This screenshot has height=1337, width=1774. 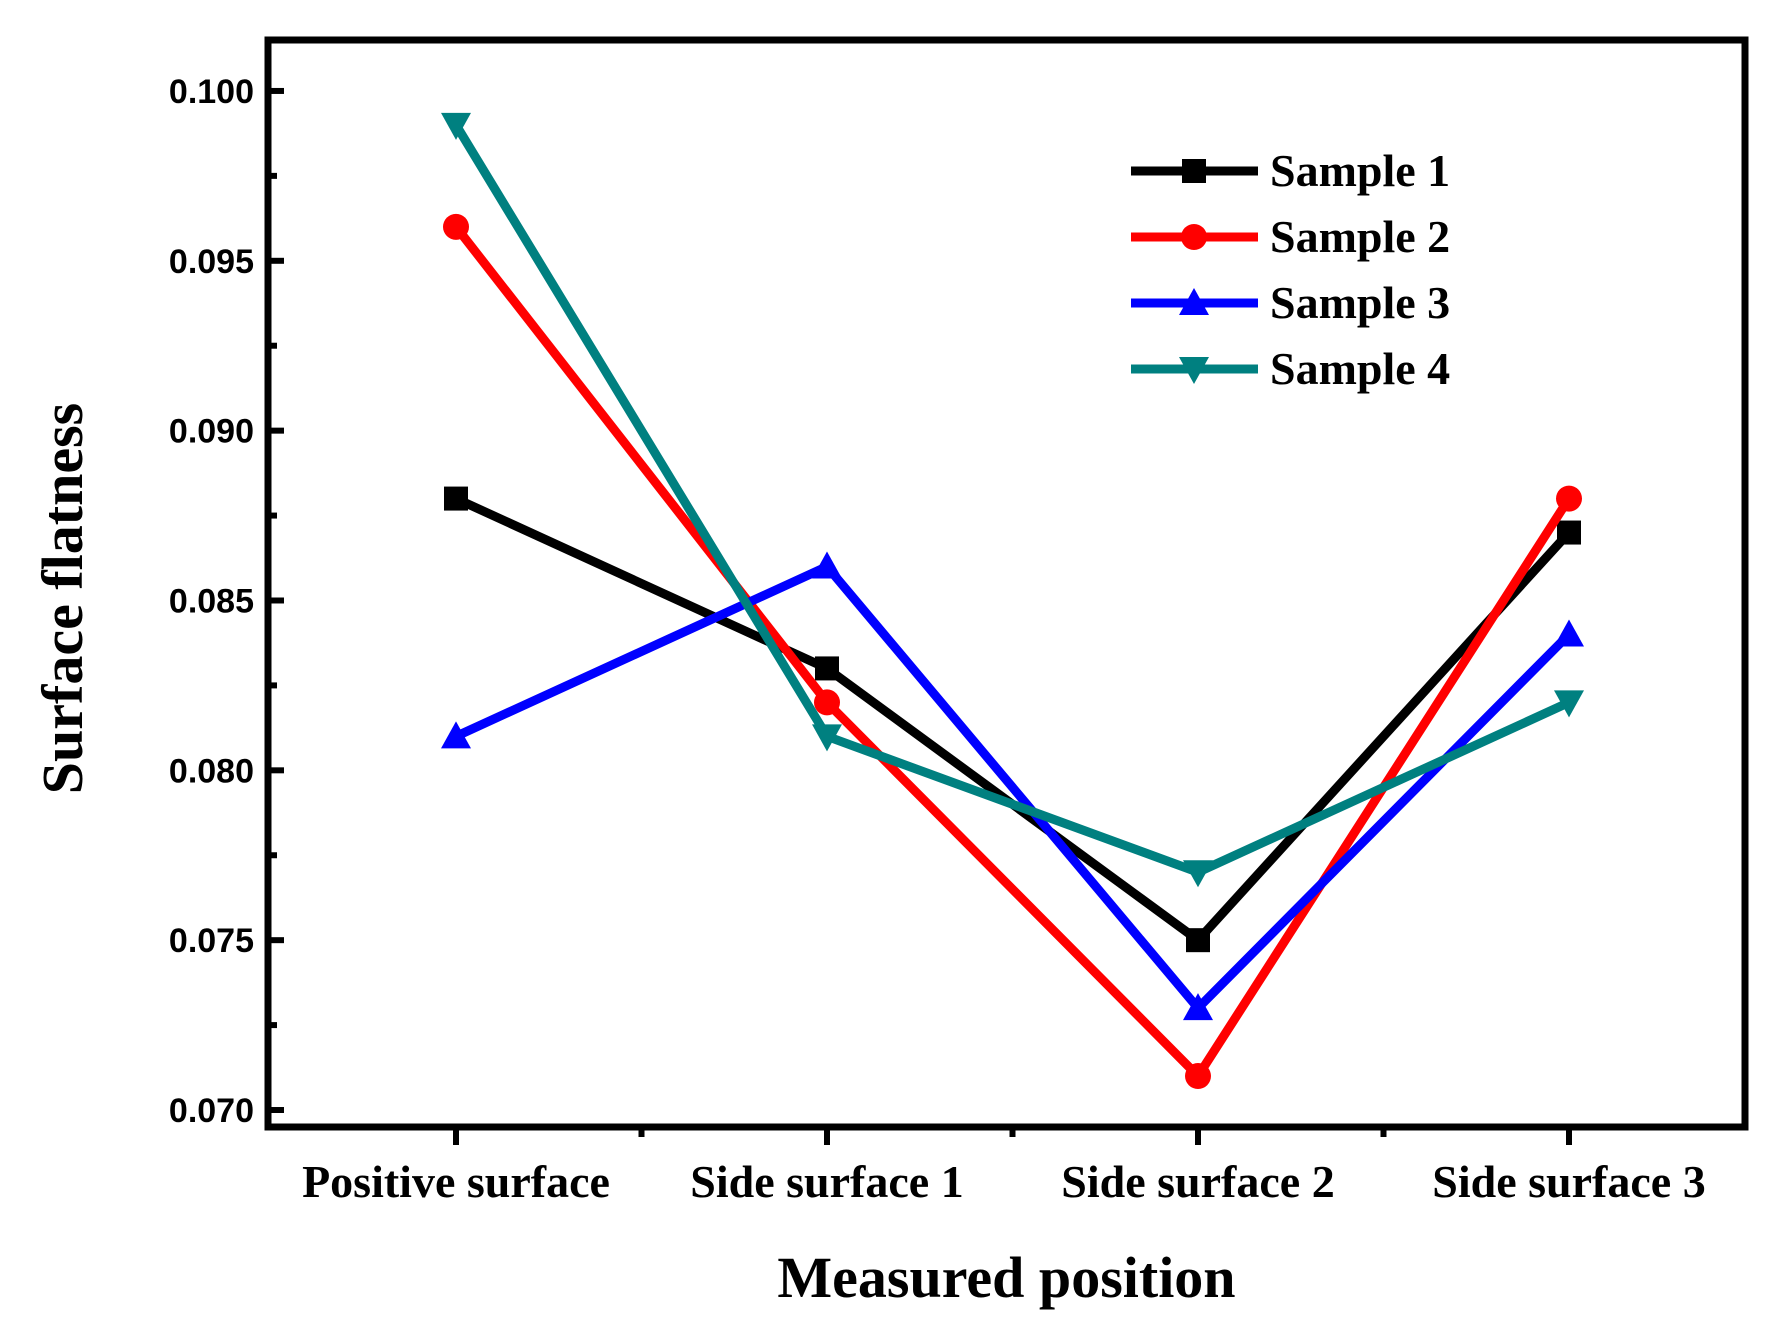 I want to click on x-tick-label: Positive surface, so click(x=456, y=1181).